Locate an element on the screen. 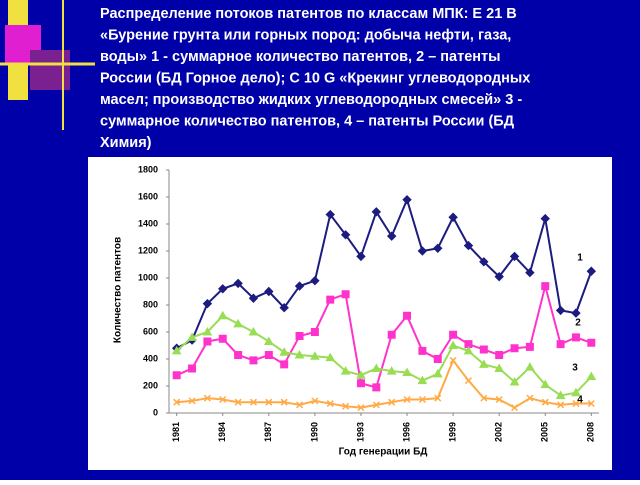 The height and width of the screenshot is (485, 640). x-tick-label: 1981 is located at coordinates (176, 432).